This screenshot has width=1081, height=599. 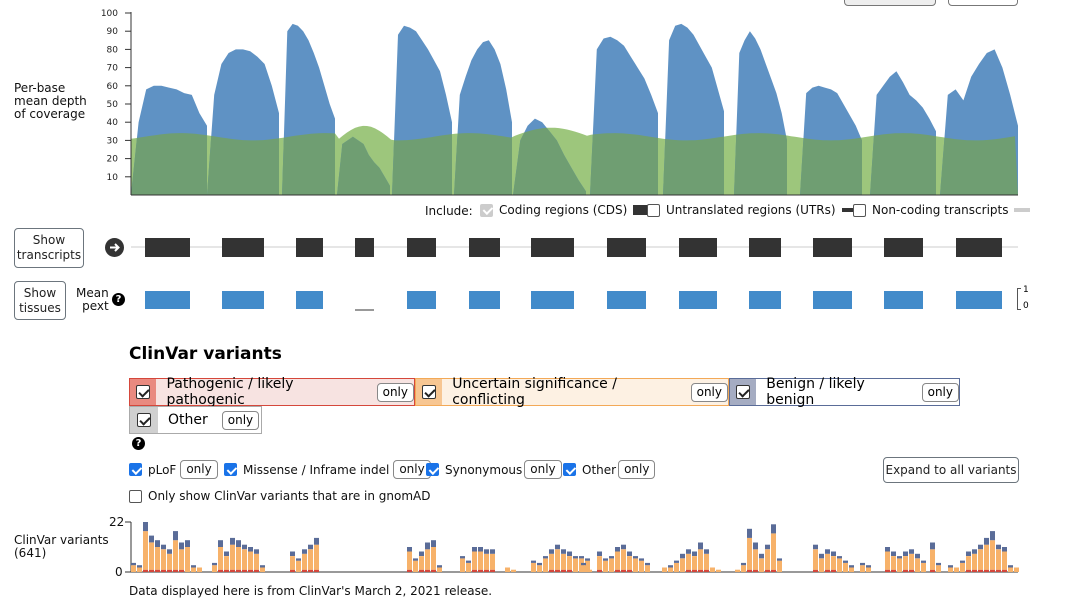 What do you see at coordinates (653, 210) in the screenshot?
I see `utr-checkbox` at bounding box center [653, 210].